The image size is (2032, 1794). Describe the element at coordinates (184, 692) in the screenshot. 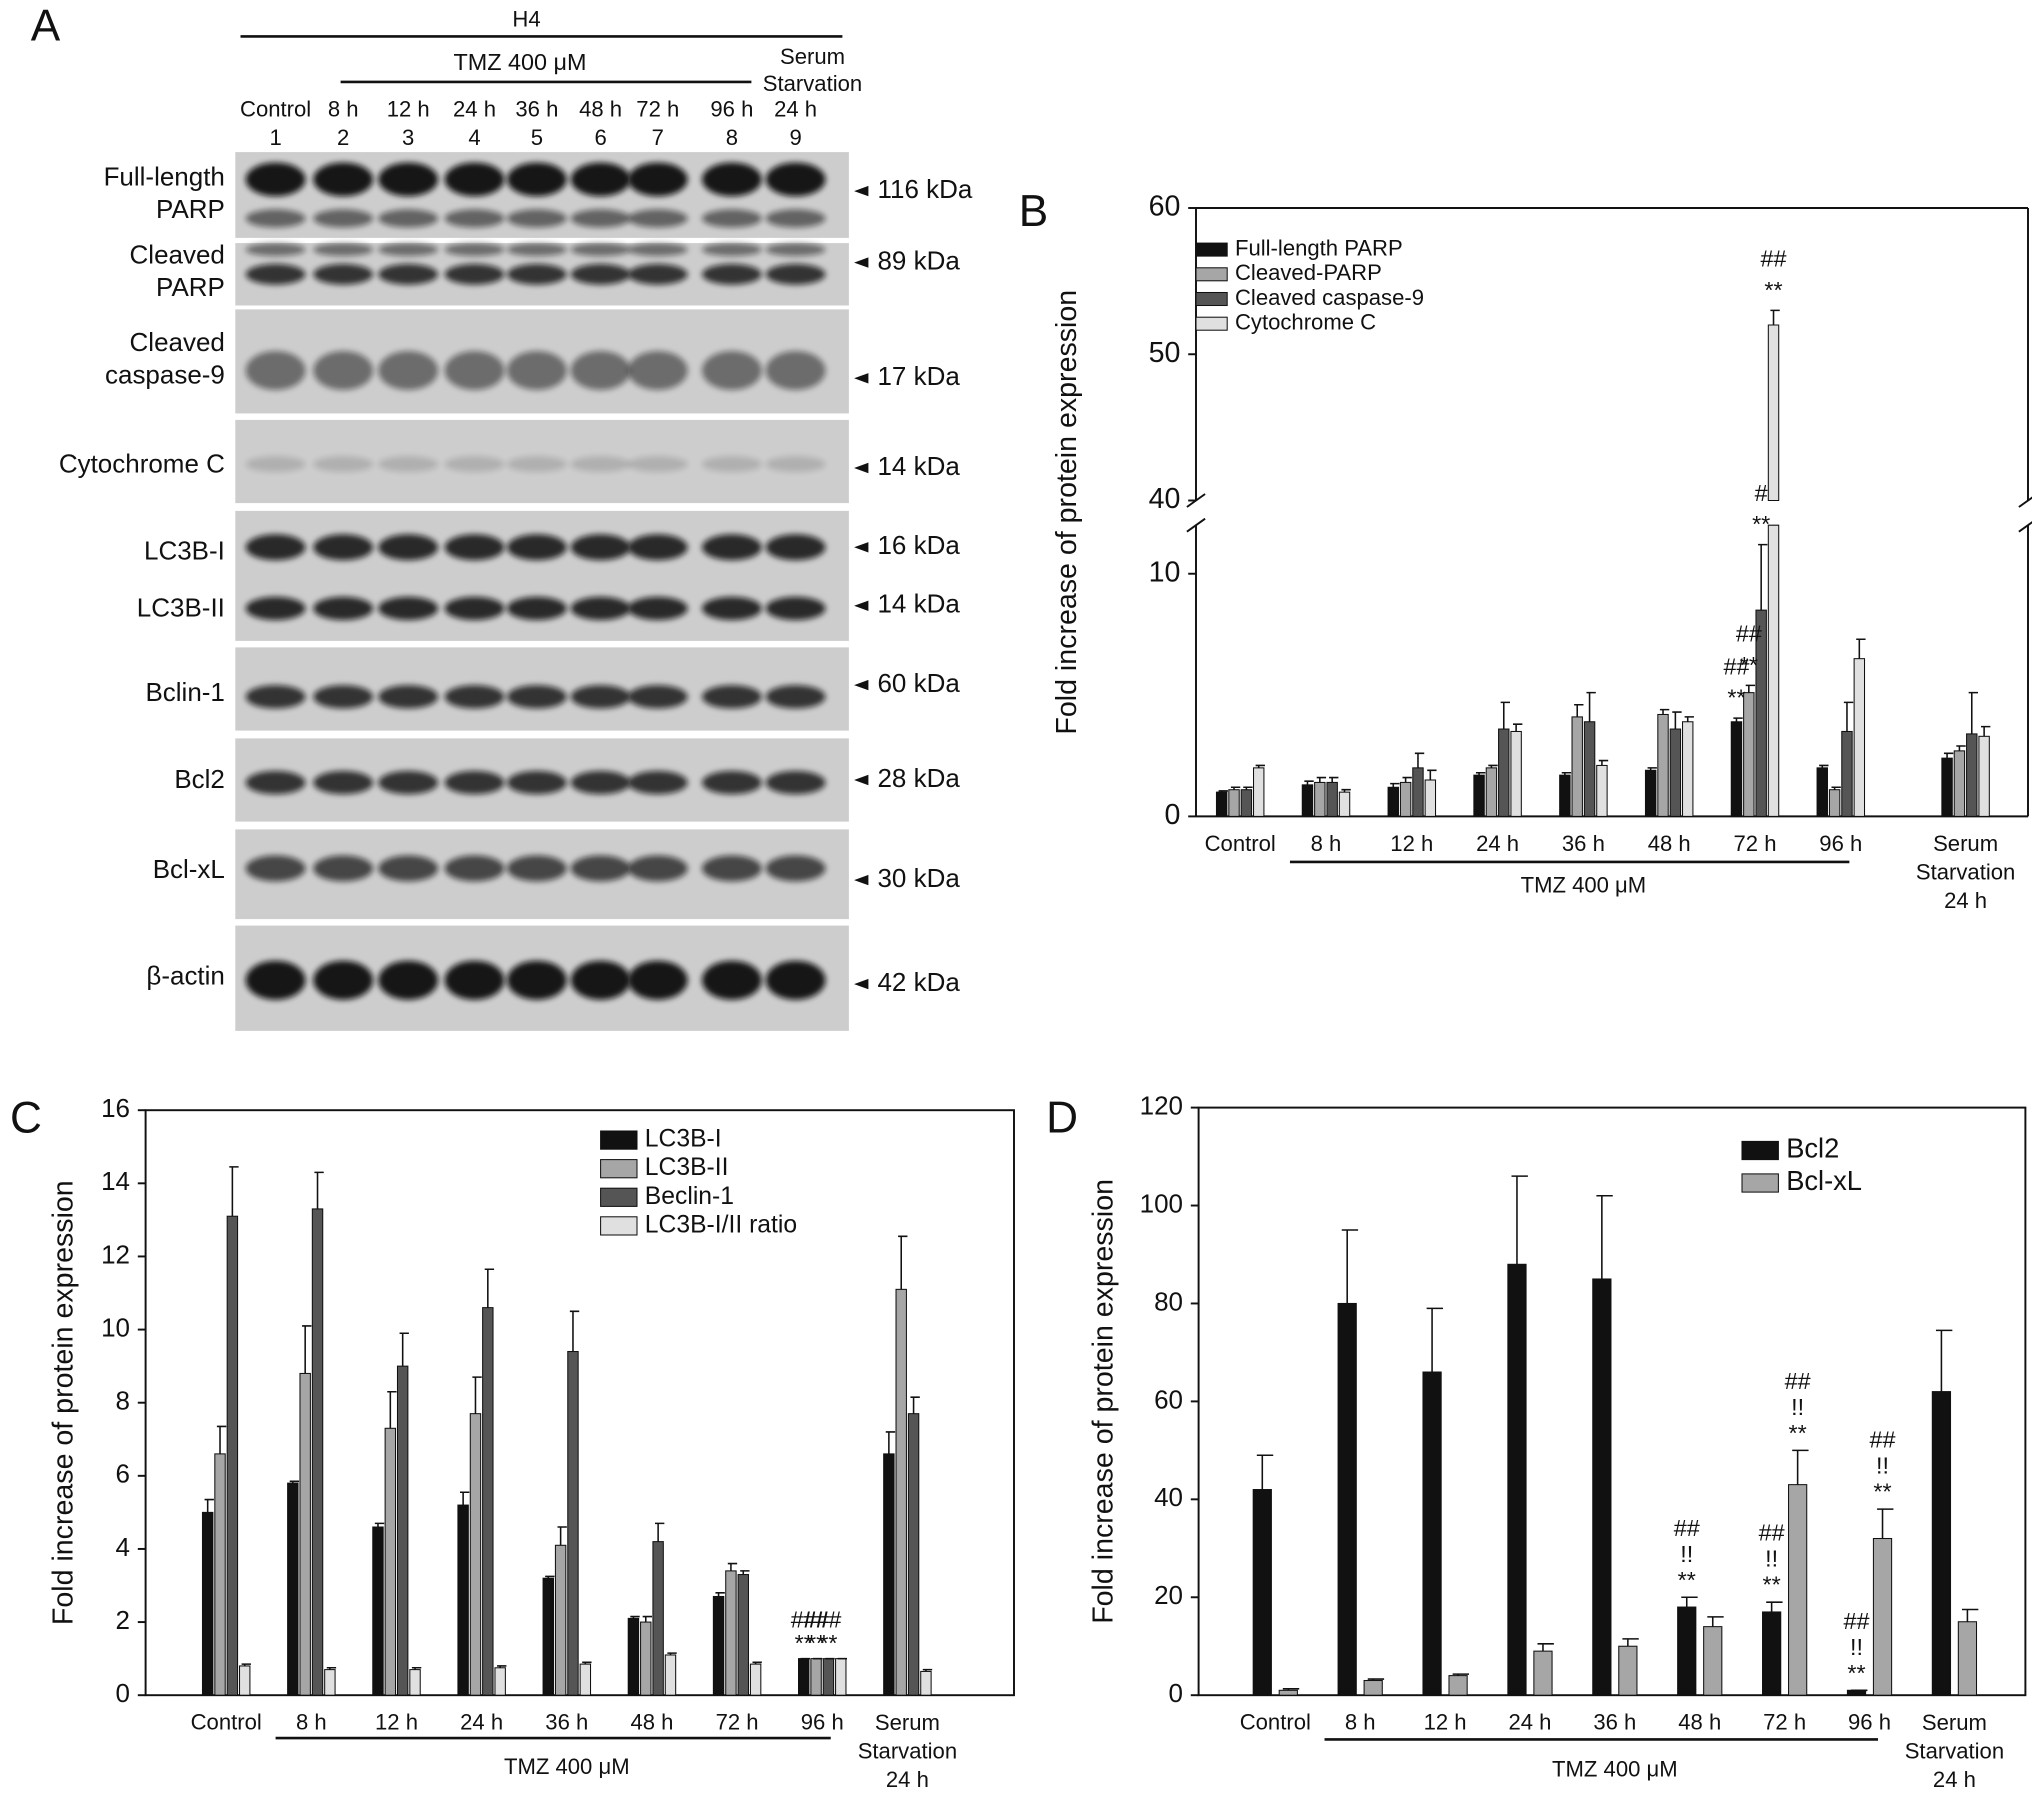

I see `protein-label: Bclin-1` at that location.